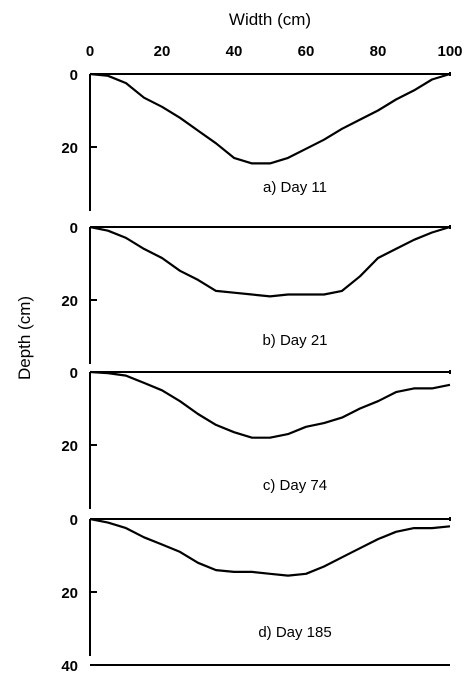 This screenshot has width=468, height=680. I want to click on x-axis-ticks: 0 20 40 60 80 100, so click(274, 51).